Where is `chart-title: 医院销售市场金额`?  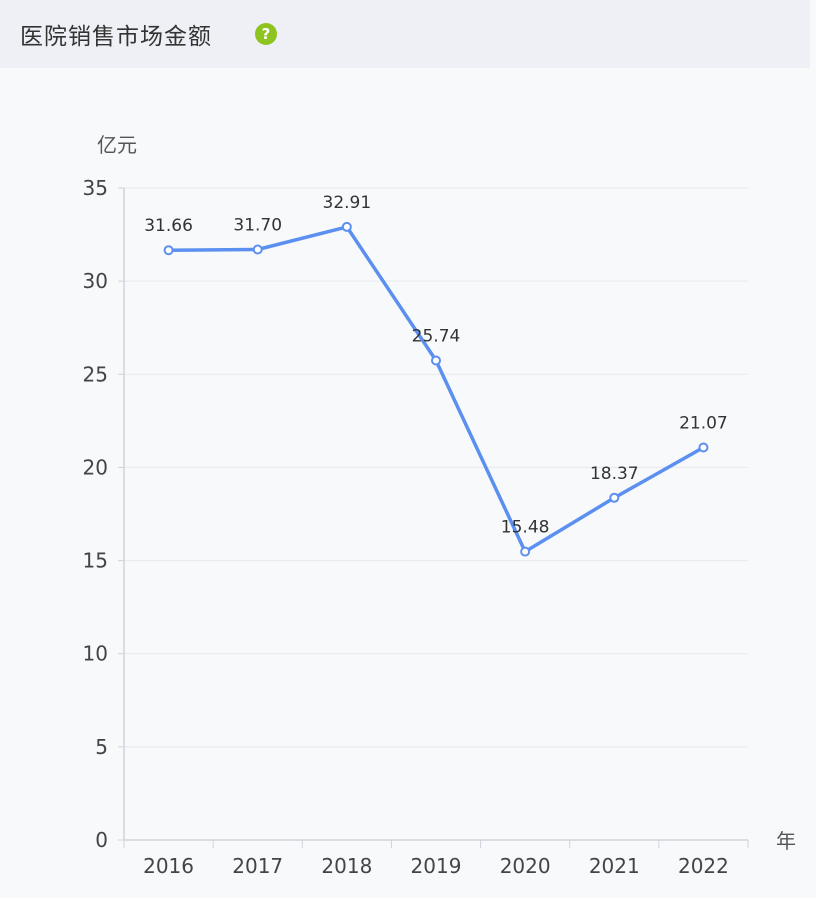 chart-title: 医院销售市场金额 is located at coordinates (116, 37).